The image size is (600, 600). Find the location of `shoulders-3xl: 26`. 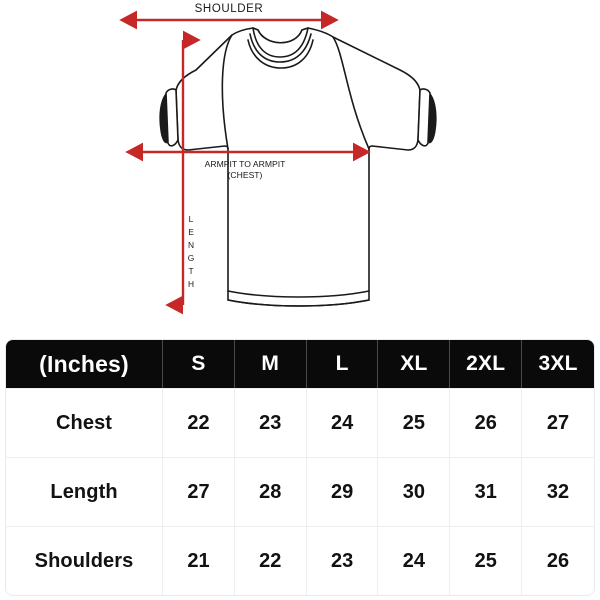

shoulders-3xl: 26 is located at coordinates (558, 560).